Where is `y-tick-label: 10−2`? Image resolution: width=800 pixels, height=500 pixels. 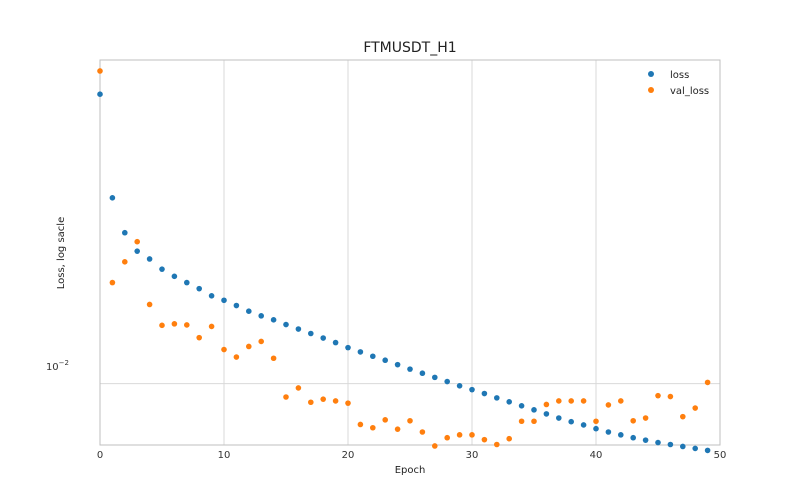
y-tick-label: 10−2 is located at coordinates (57, 366).